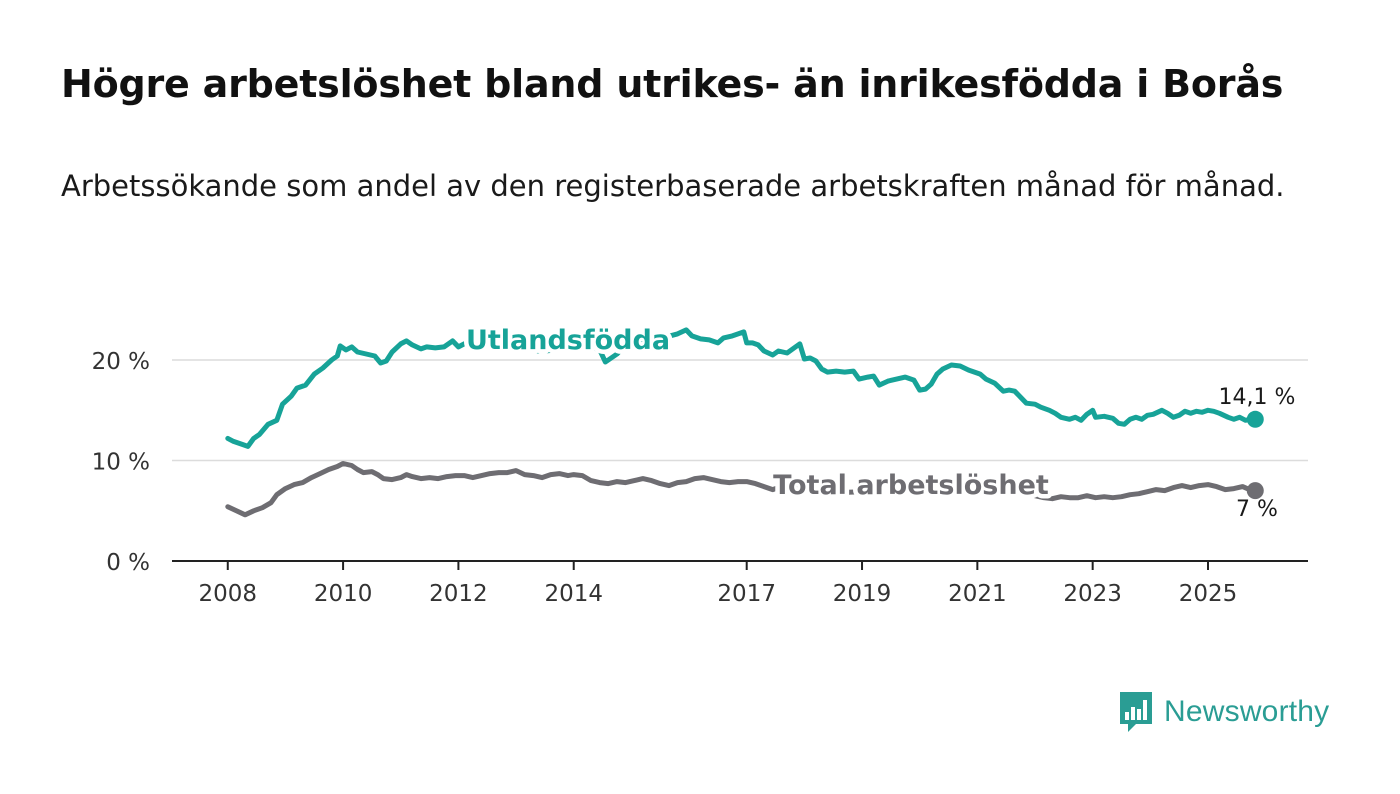 The image size is (1400, 794). Describe the element at coordinates (741, 489) in the screenshot. I see `series-line-total` at that location.